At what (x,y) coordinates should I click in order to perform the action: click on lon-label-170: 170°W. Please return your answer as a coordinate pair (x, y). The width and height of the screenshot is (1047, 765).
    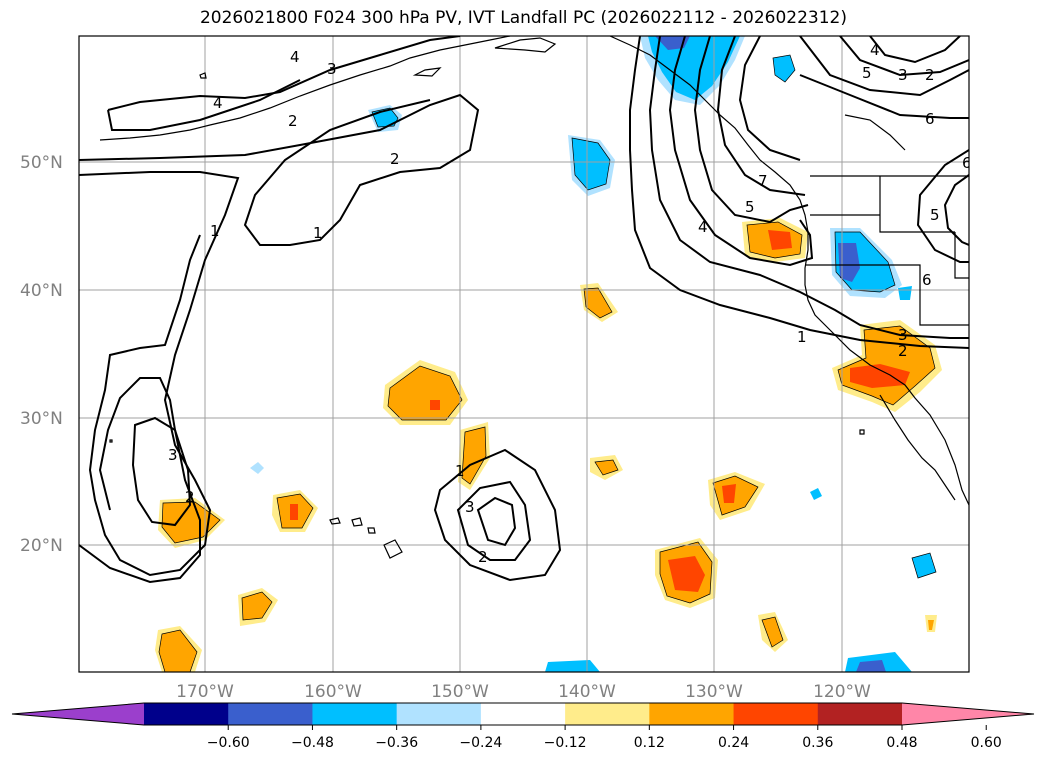
    Looking at the image, I should click on (205, 692).